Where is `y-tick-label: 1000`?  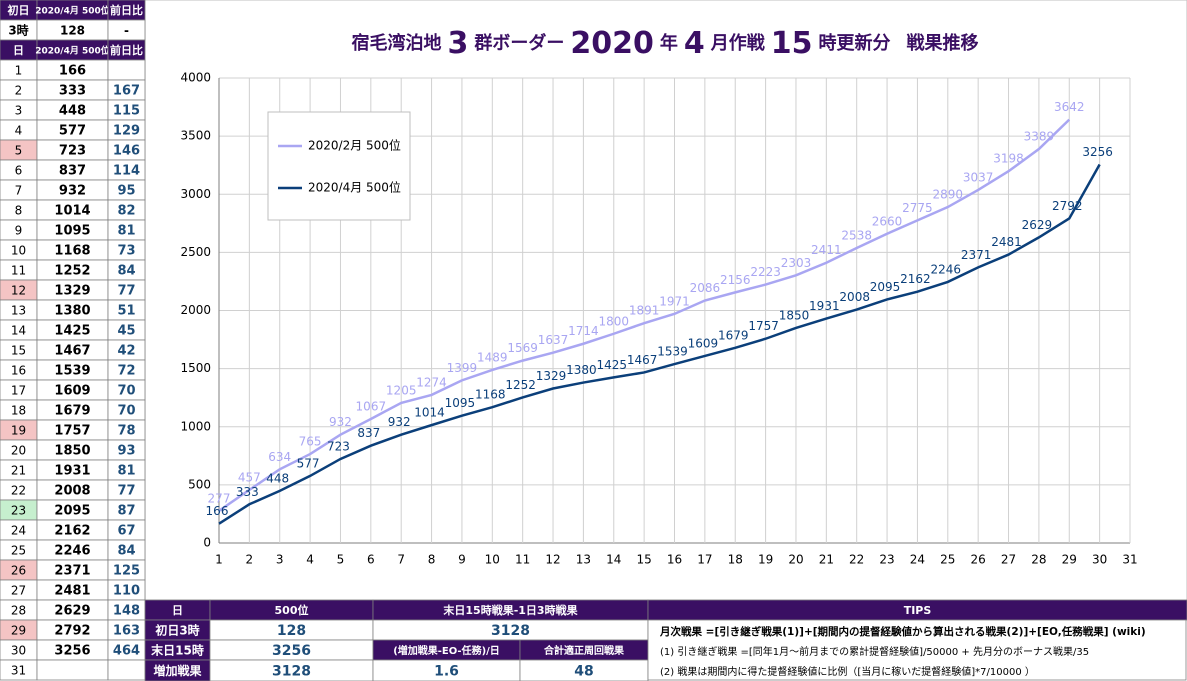 y-tick-label: 1000 is located at coordinates (195, 426).